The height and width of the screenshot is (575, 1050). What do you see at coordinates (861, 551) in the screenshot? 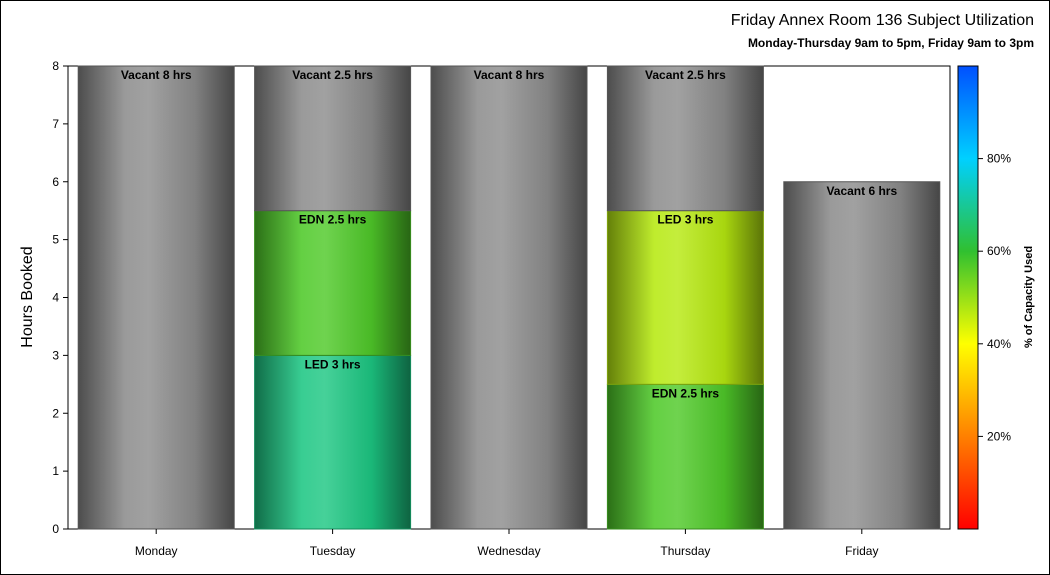
I see `x-tick-label: Friday` at bounding box center [861, 551].